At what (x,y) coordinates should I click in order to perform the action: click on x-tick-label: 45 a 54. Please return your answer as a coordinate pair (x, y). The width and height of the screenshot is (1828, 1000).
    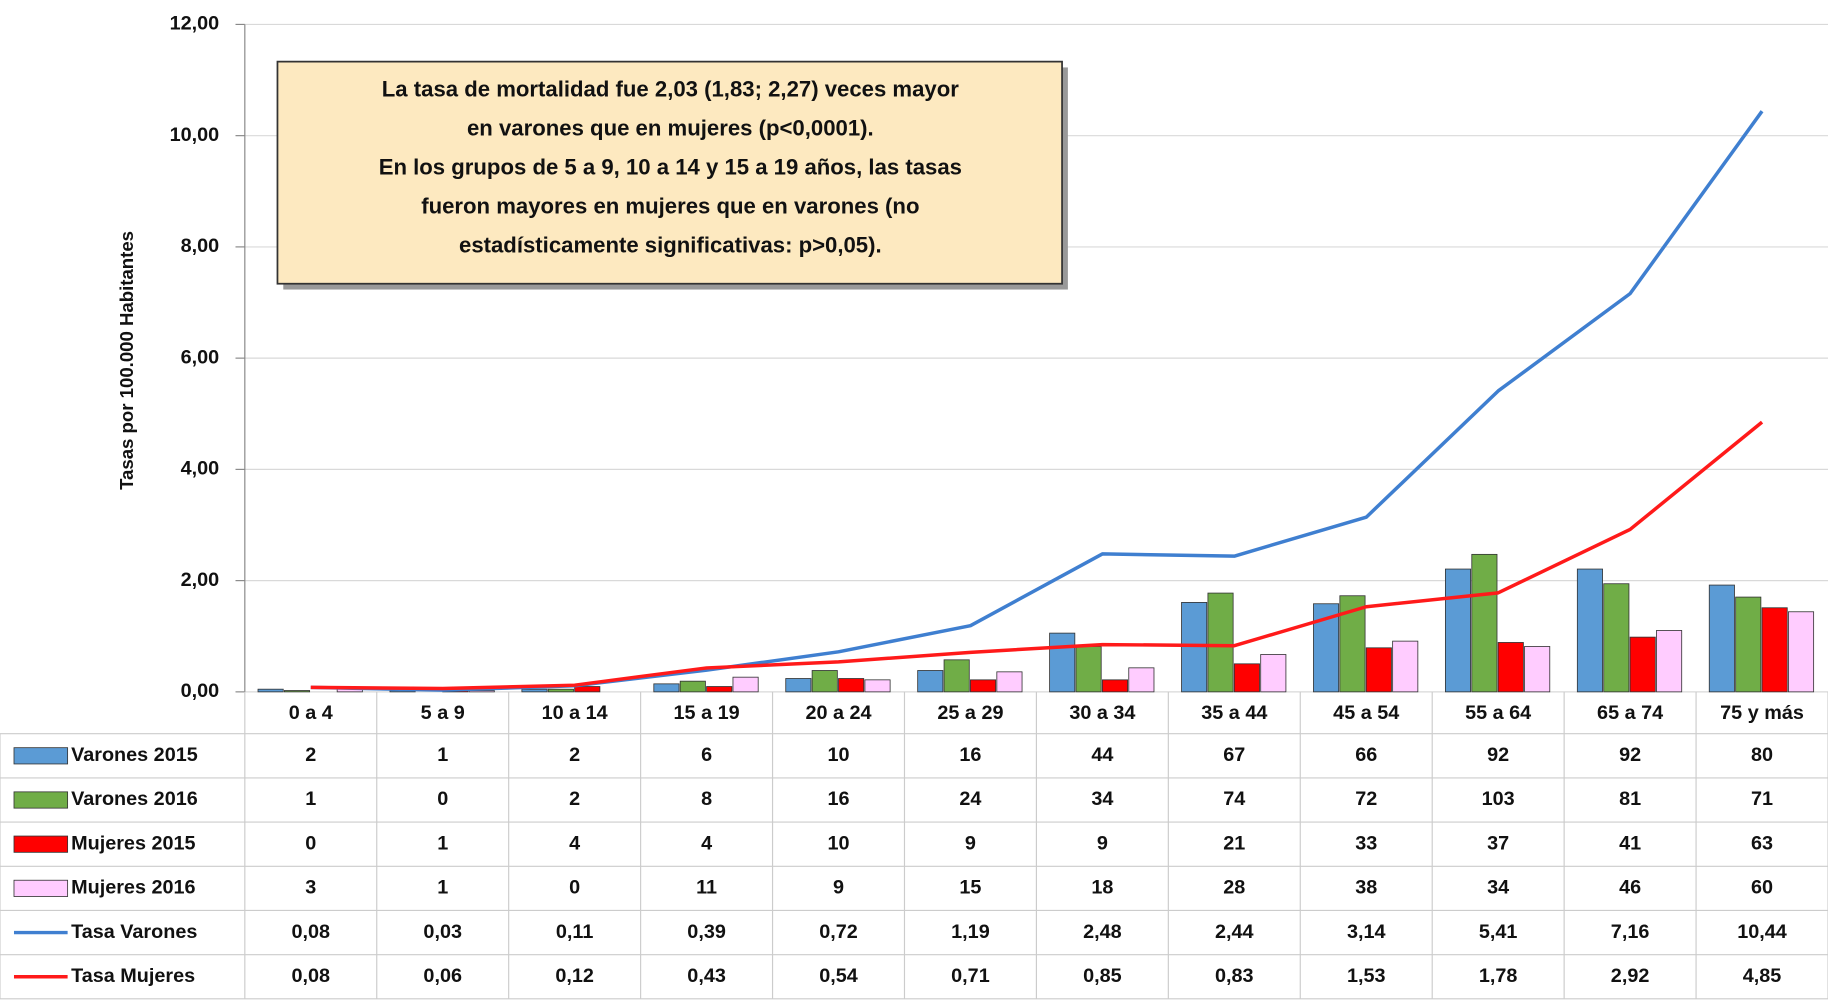
    Looking at the image, I should click on (1366, 713).